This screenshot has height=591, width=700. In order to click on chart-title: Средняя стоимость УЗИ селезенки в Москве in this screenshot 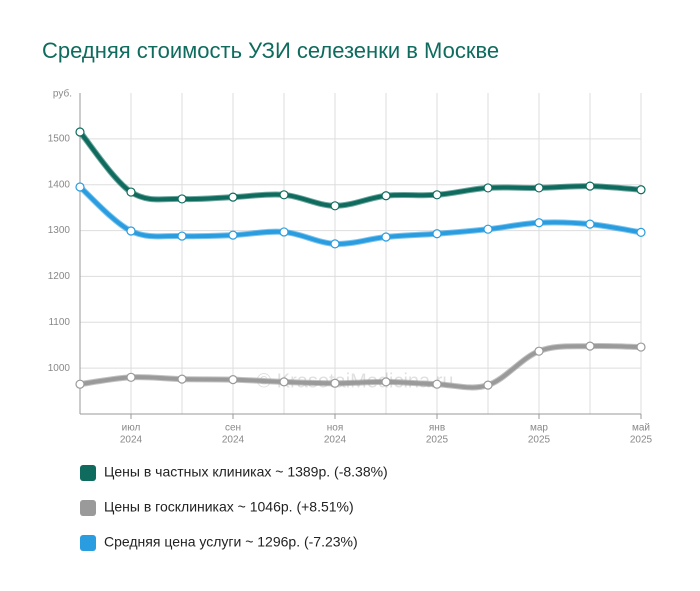, I will do `click(270, 50)`.